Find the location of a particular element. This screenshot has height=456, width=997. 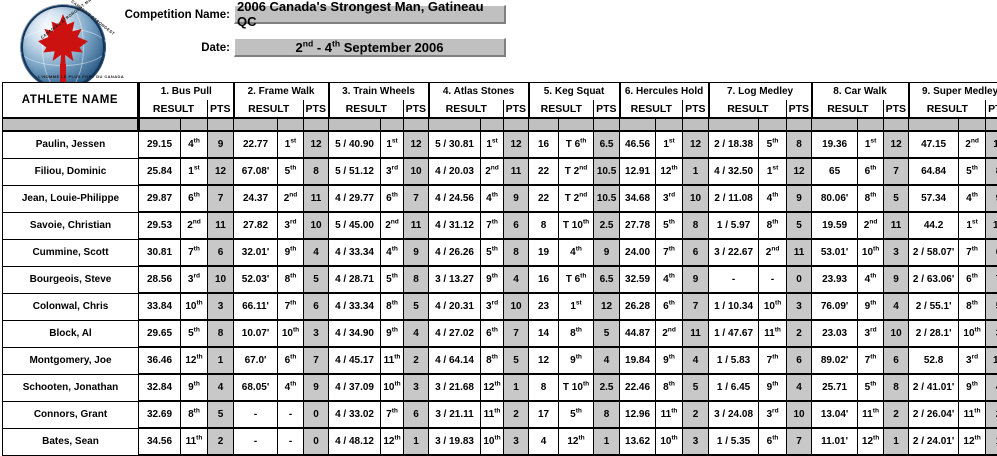

event-5-place-cell: 1st is located at coordinates (576, 306).